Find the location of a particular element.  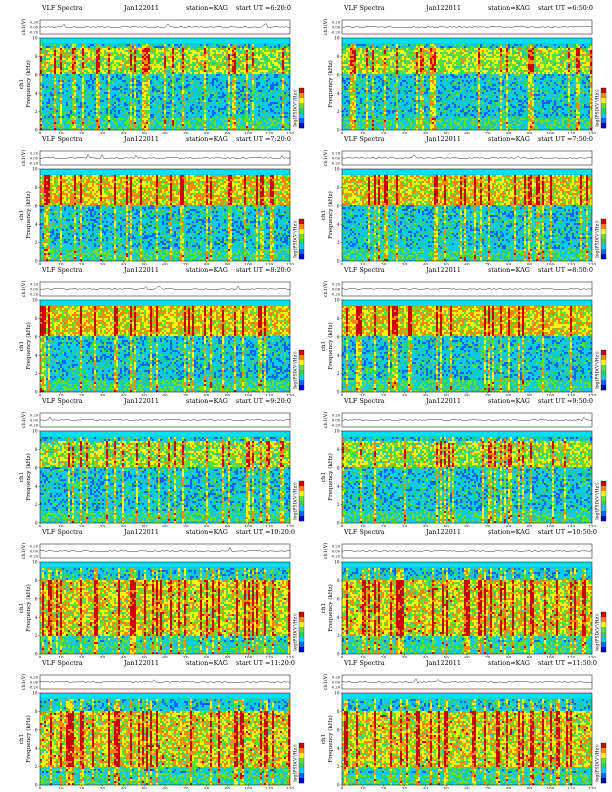

panel-title: VLF Spectra is located at coordinates (364, 401).